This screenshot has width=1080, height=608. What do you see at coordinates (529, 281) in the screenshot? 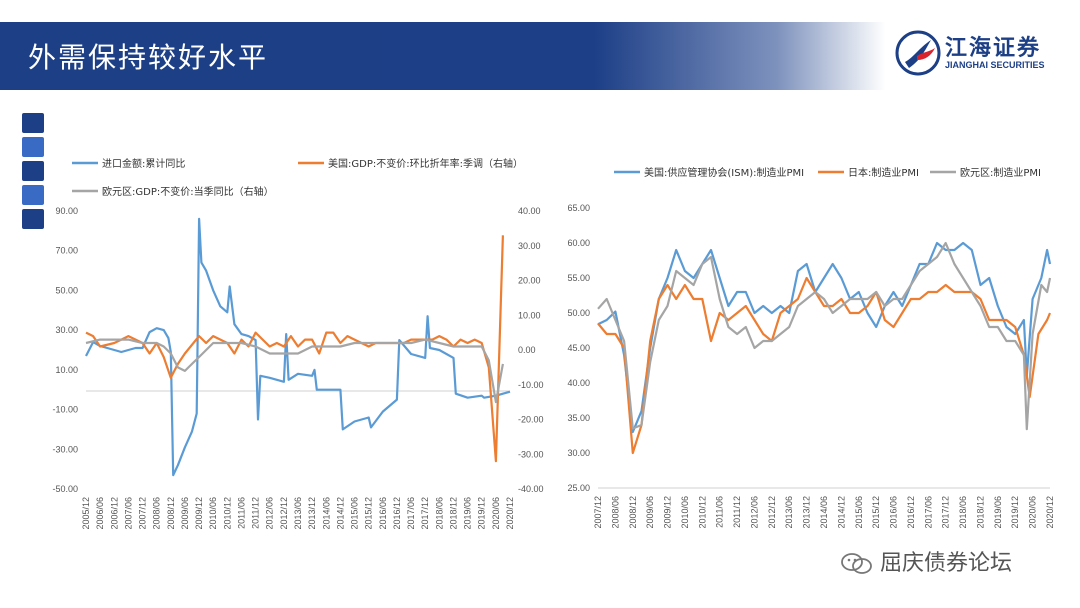
I see `y-right-tick-label: 20.00` at bounding box center [529, 281].